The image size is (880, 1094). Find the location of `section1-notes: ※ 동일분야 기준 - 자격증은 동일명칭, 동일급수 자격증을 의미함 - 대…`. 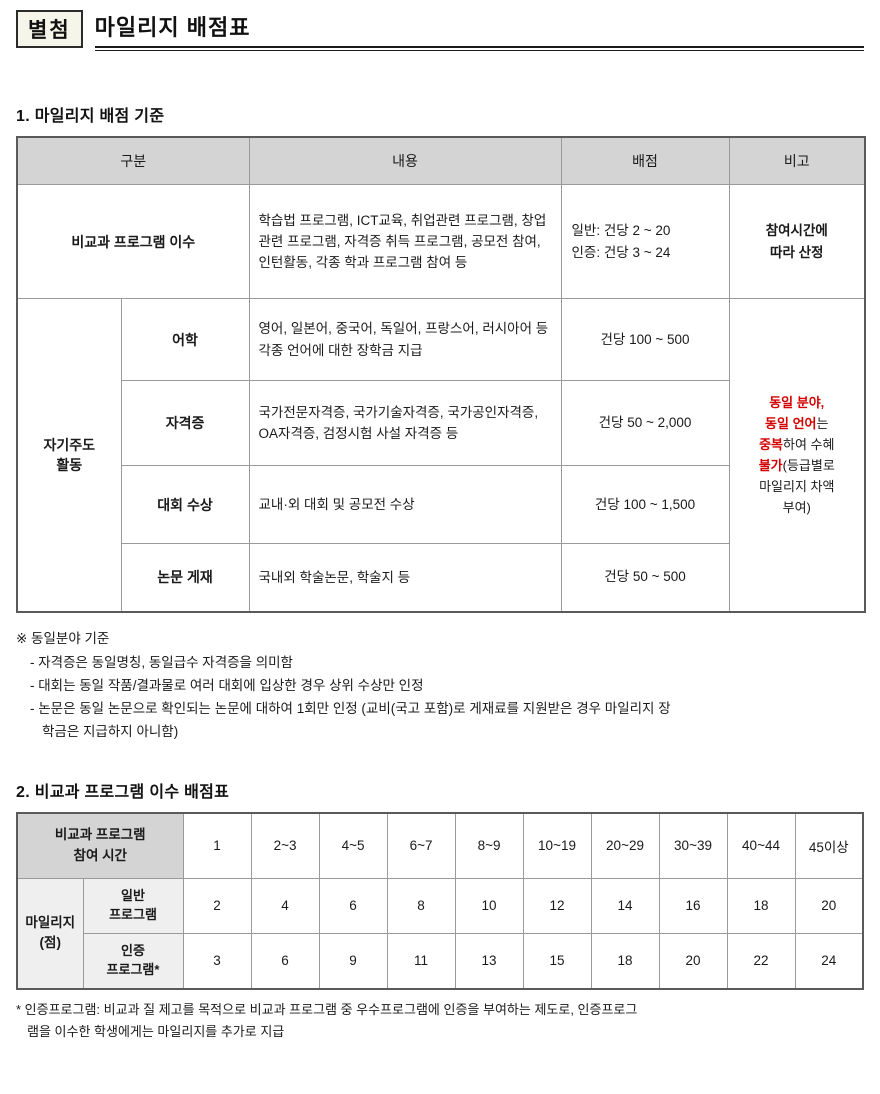

section1-notes: ※ 동일분야 기준 - 자격증은 동일명칭, 동일급수 자격증을 의미함 - 대… is located at coordinates (440, 685).